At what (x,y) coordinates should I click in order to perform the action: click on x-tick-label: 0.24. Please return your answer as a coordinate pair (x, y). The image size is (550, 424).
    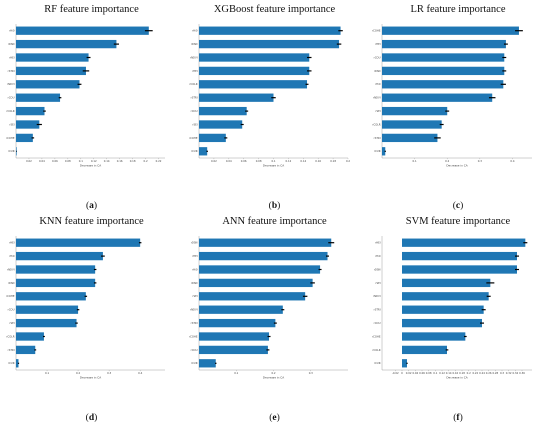
    Looking at the image, I should click on (482, 373).